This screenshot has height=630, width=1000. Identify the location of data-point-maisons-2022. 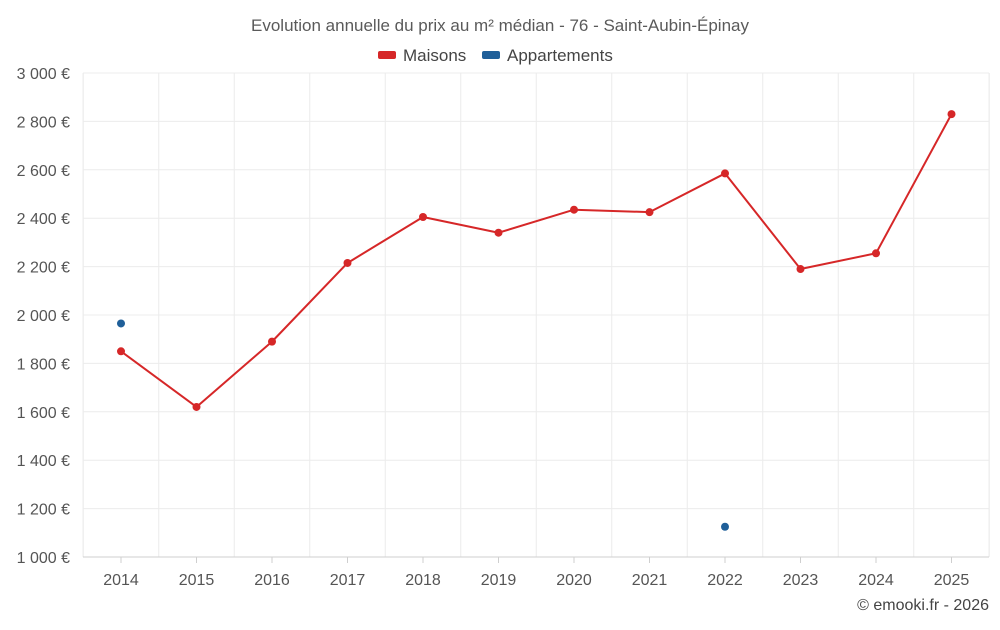
(725, 173).